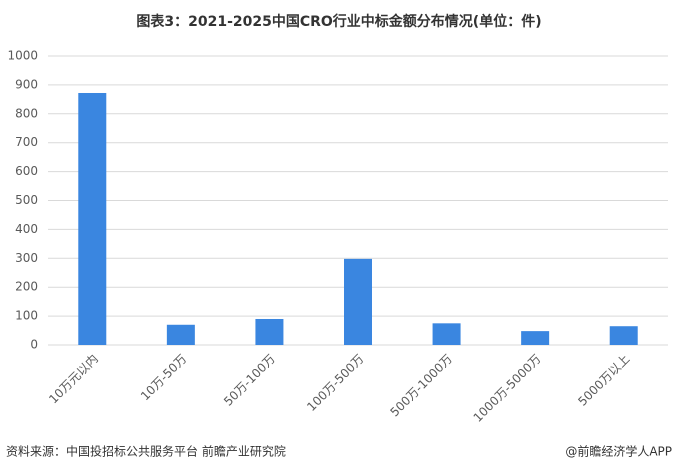 The image size is (678, 471). I want to click on y-tick-label: 300, so click(26, 258).